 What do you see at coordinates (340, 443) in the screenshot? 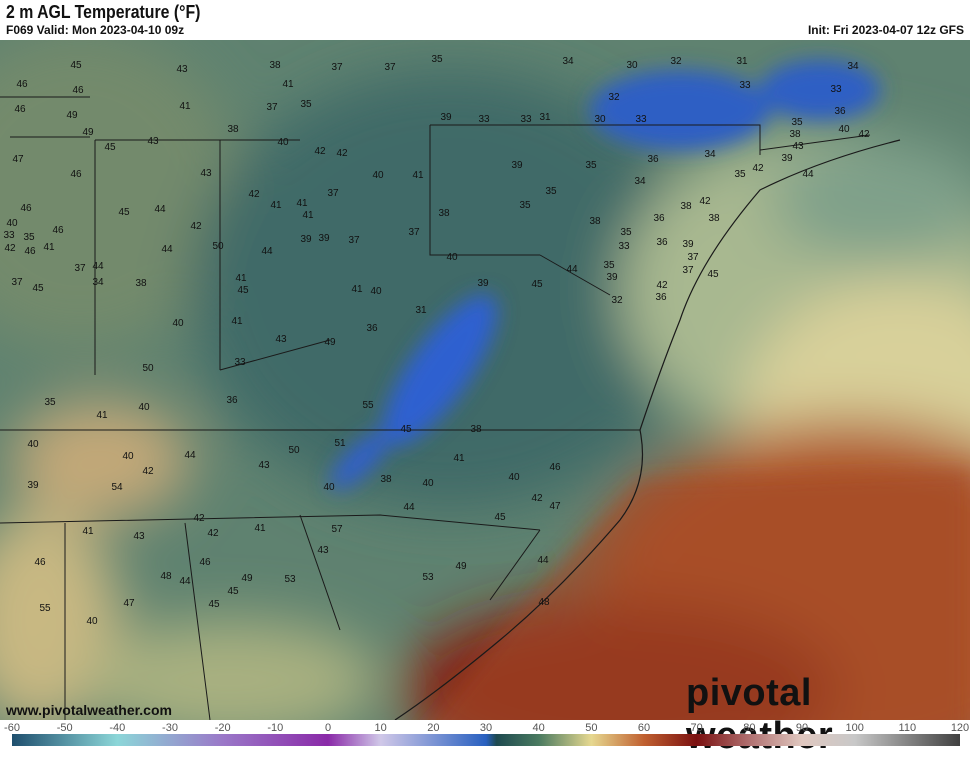
I see `station-temperature: 51` at bounding box center [340, 443].